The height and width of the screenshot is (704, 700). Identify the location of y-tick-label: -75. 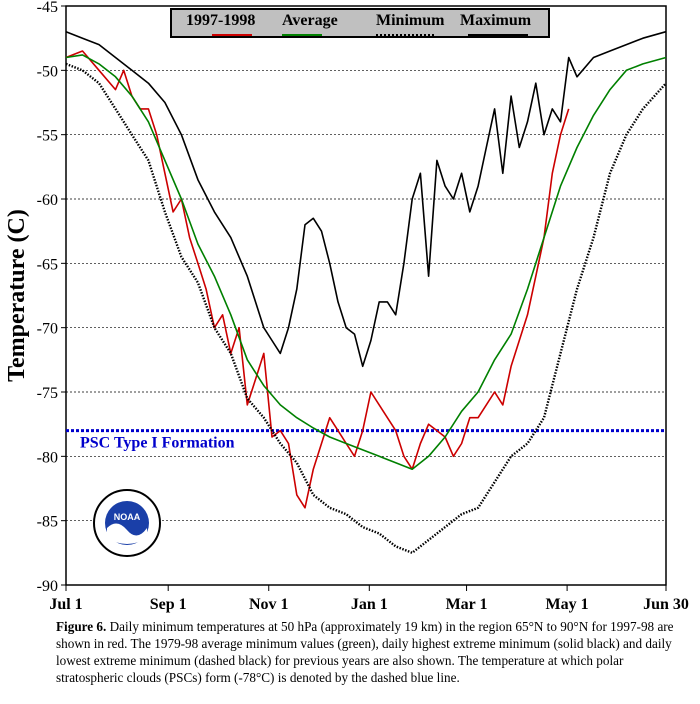
(47, 393).